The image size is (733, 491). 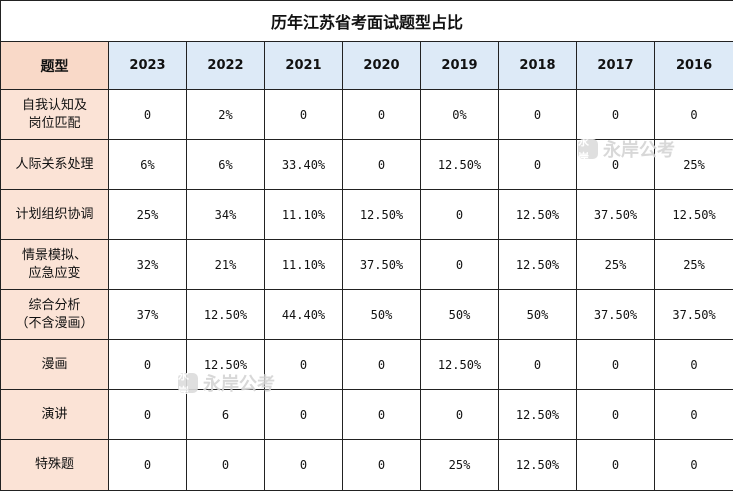 What do you see at coordinates (225, 114) in the screenshot?
I see `value-cell: 2%` at bounding box center [225, 114].